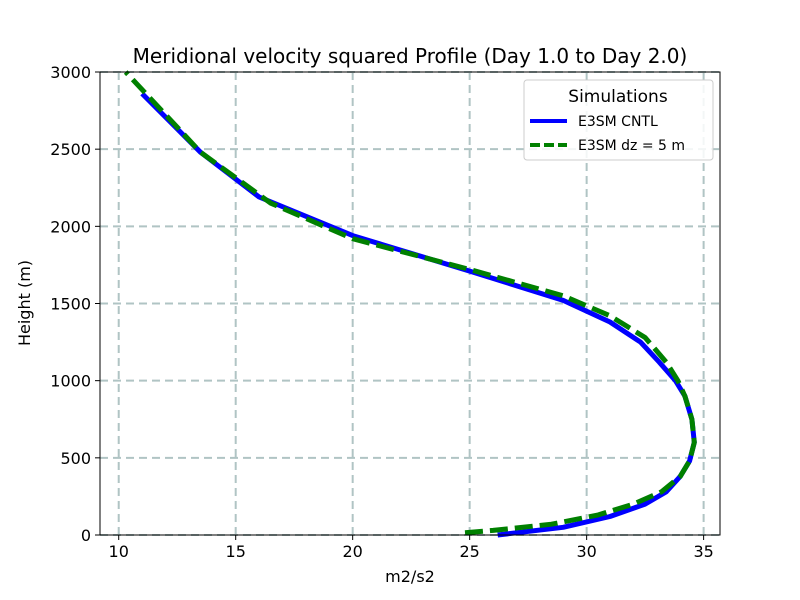 Image resolution: width=800 pixels, height=600 pixels. I want to click on y-tick-label: 2000, so click(70, 226).